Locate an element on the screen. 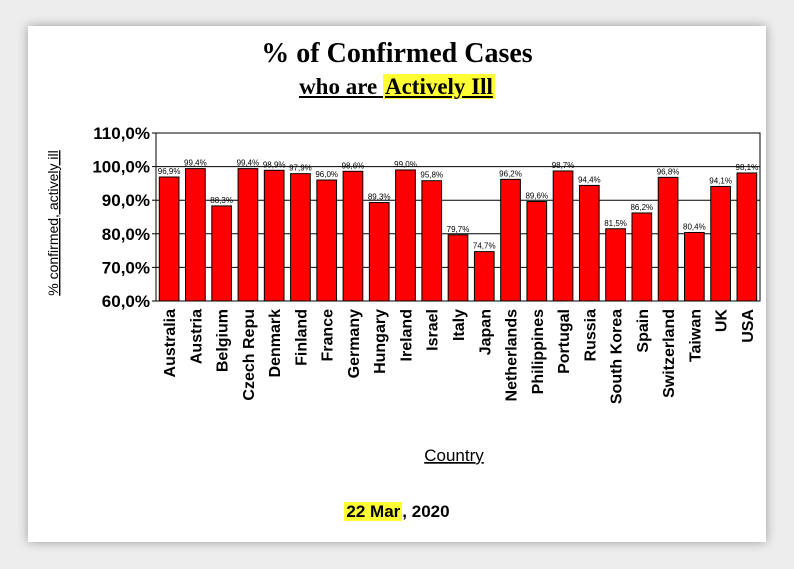  x-tick-label: Italy is located at coordinates (459, 325).